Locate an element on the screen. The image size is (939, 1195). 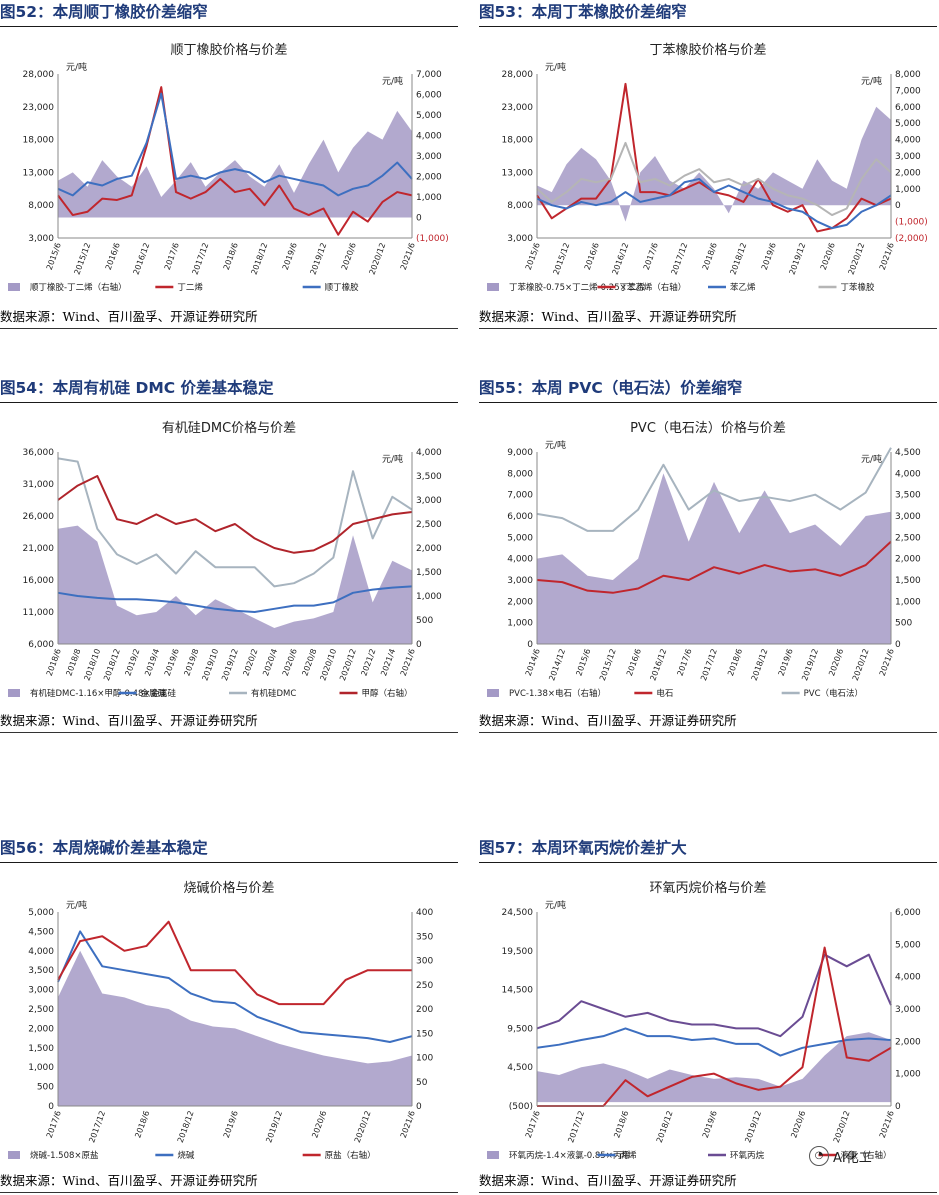
legend-label: 烧碱 is located at coordinates (186, 1155).